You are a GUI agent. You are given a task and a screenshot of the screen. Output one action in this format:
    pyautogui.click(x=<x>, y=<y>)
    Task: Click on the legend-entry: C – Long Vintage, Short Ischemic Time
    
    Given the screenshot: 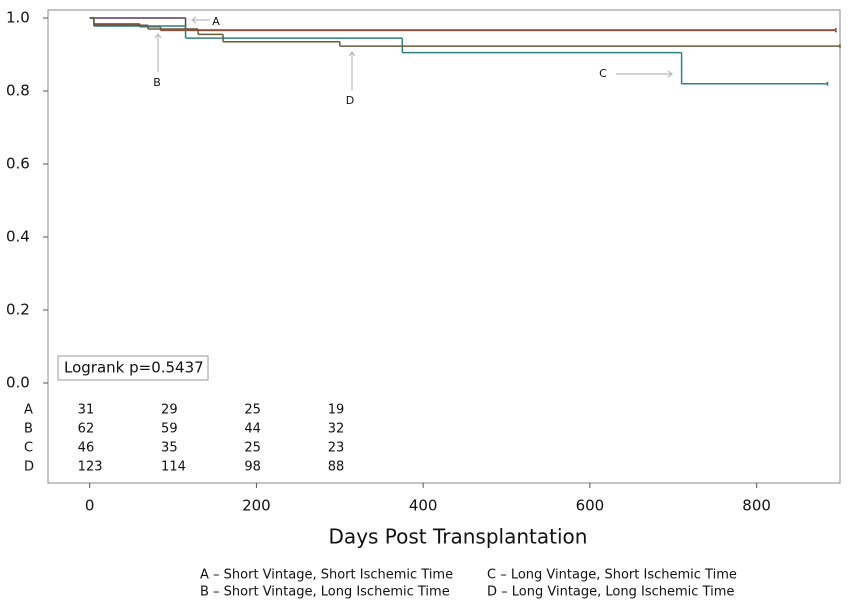 What is the action you would take?
    pyautogui.click(x=612, y=575)
    